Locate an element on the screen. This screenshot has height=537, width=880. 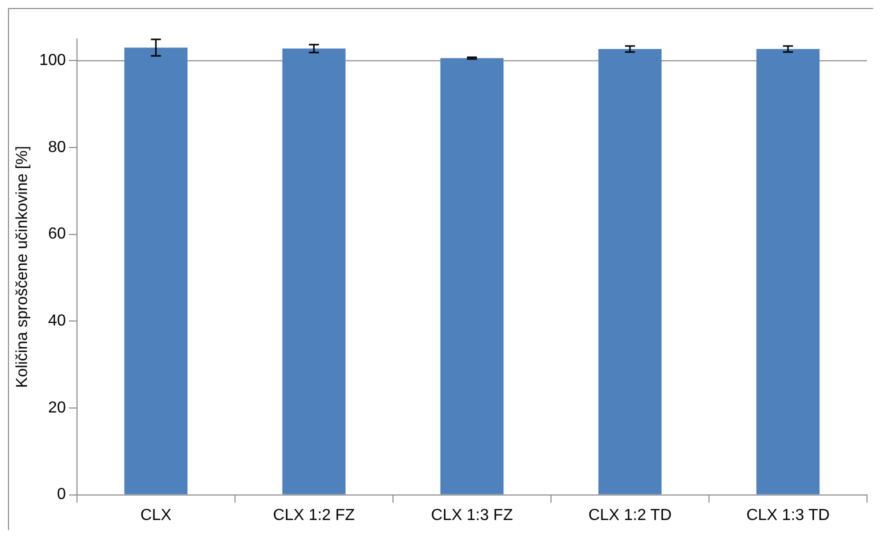
y-tick-label: 80 is located at coordinates (57, 147).